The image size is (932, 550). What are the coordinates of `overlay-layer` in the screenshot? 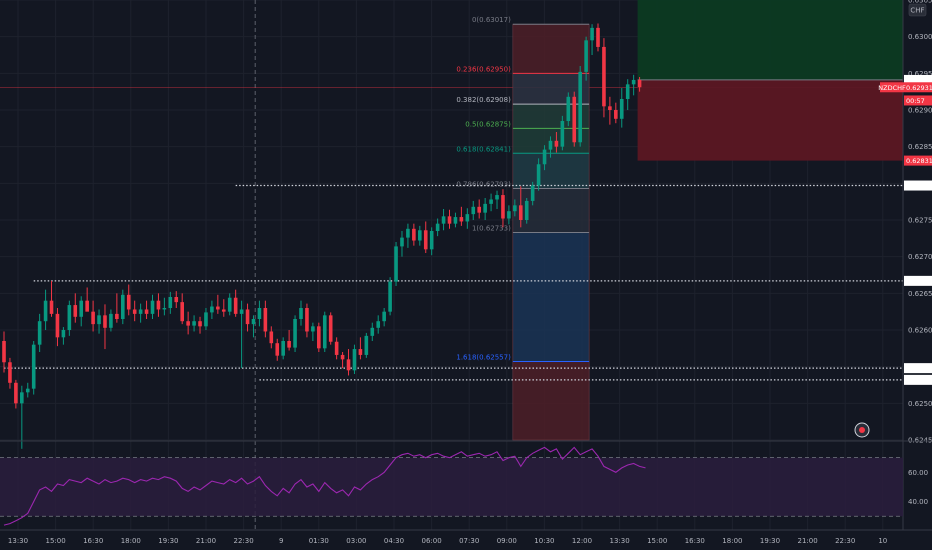 It's located at (862, 430).